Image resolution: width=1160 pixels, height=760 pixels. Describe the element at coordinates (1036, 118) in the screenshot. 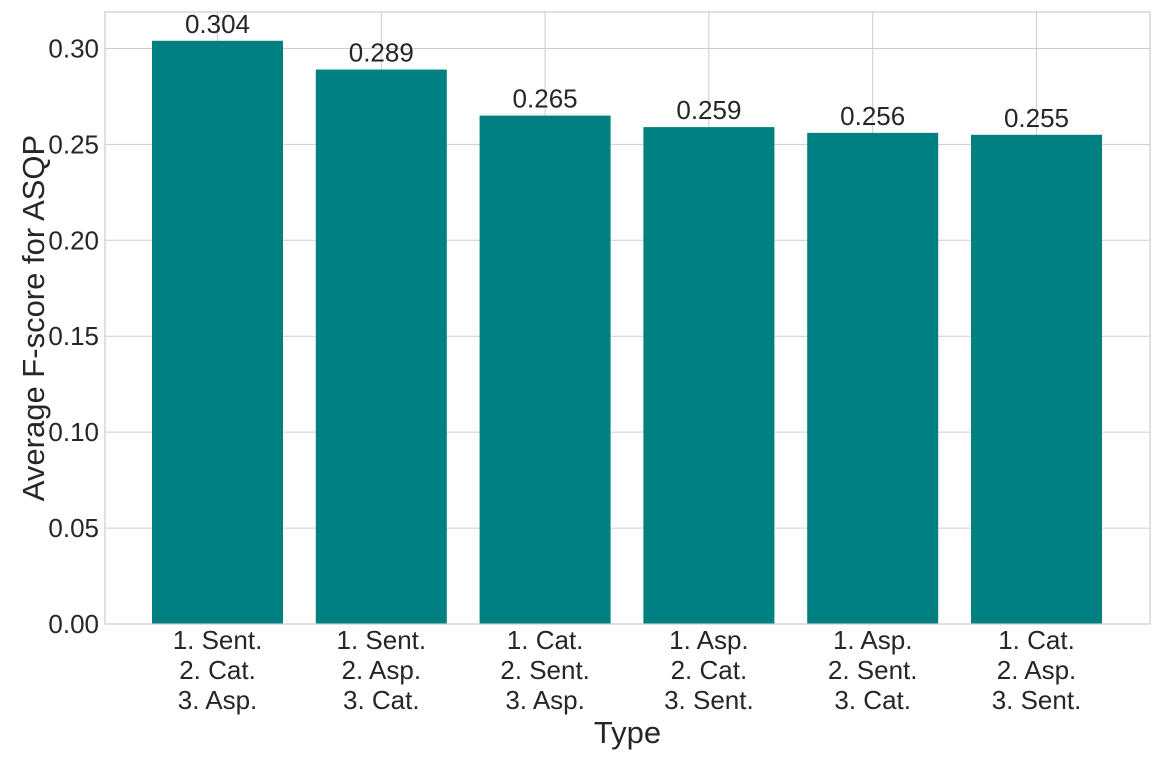

I see `bar-value-label: 0.255` at that location.